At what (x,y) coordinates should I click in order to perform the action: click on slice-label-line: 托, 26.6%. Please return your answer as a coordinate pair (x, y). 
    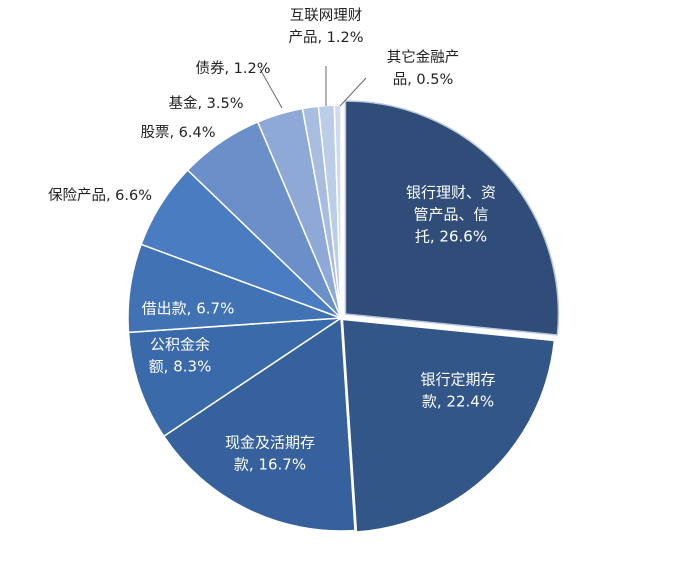
    Looking at the image, I should click on (451, 237).